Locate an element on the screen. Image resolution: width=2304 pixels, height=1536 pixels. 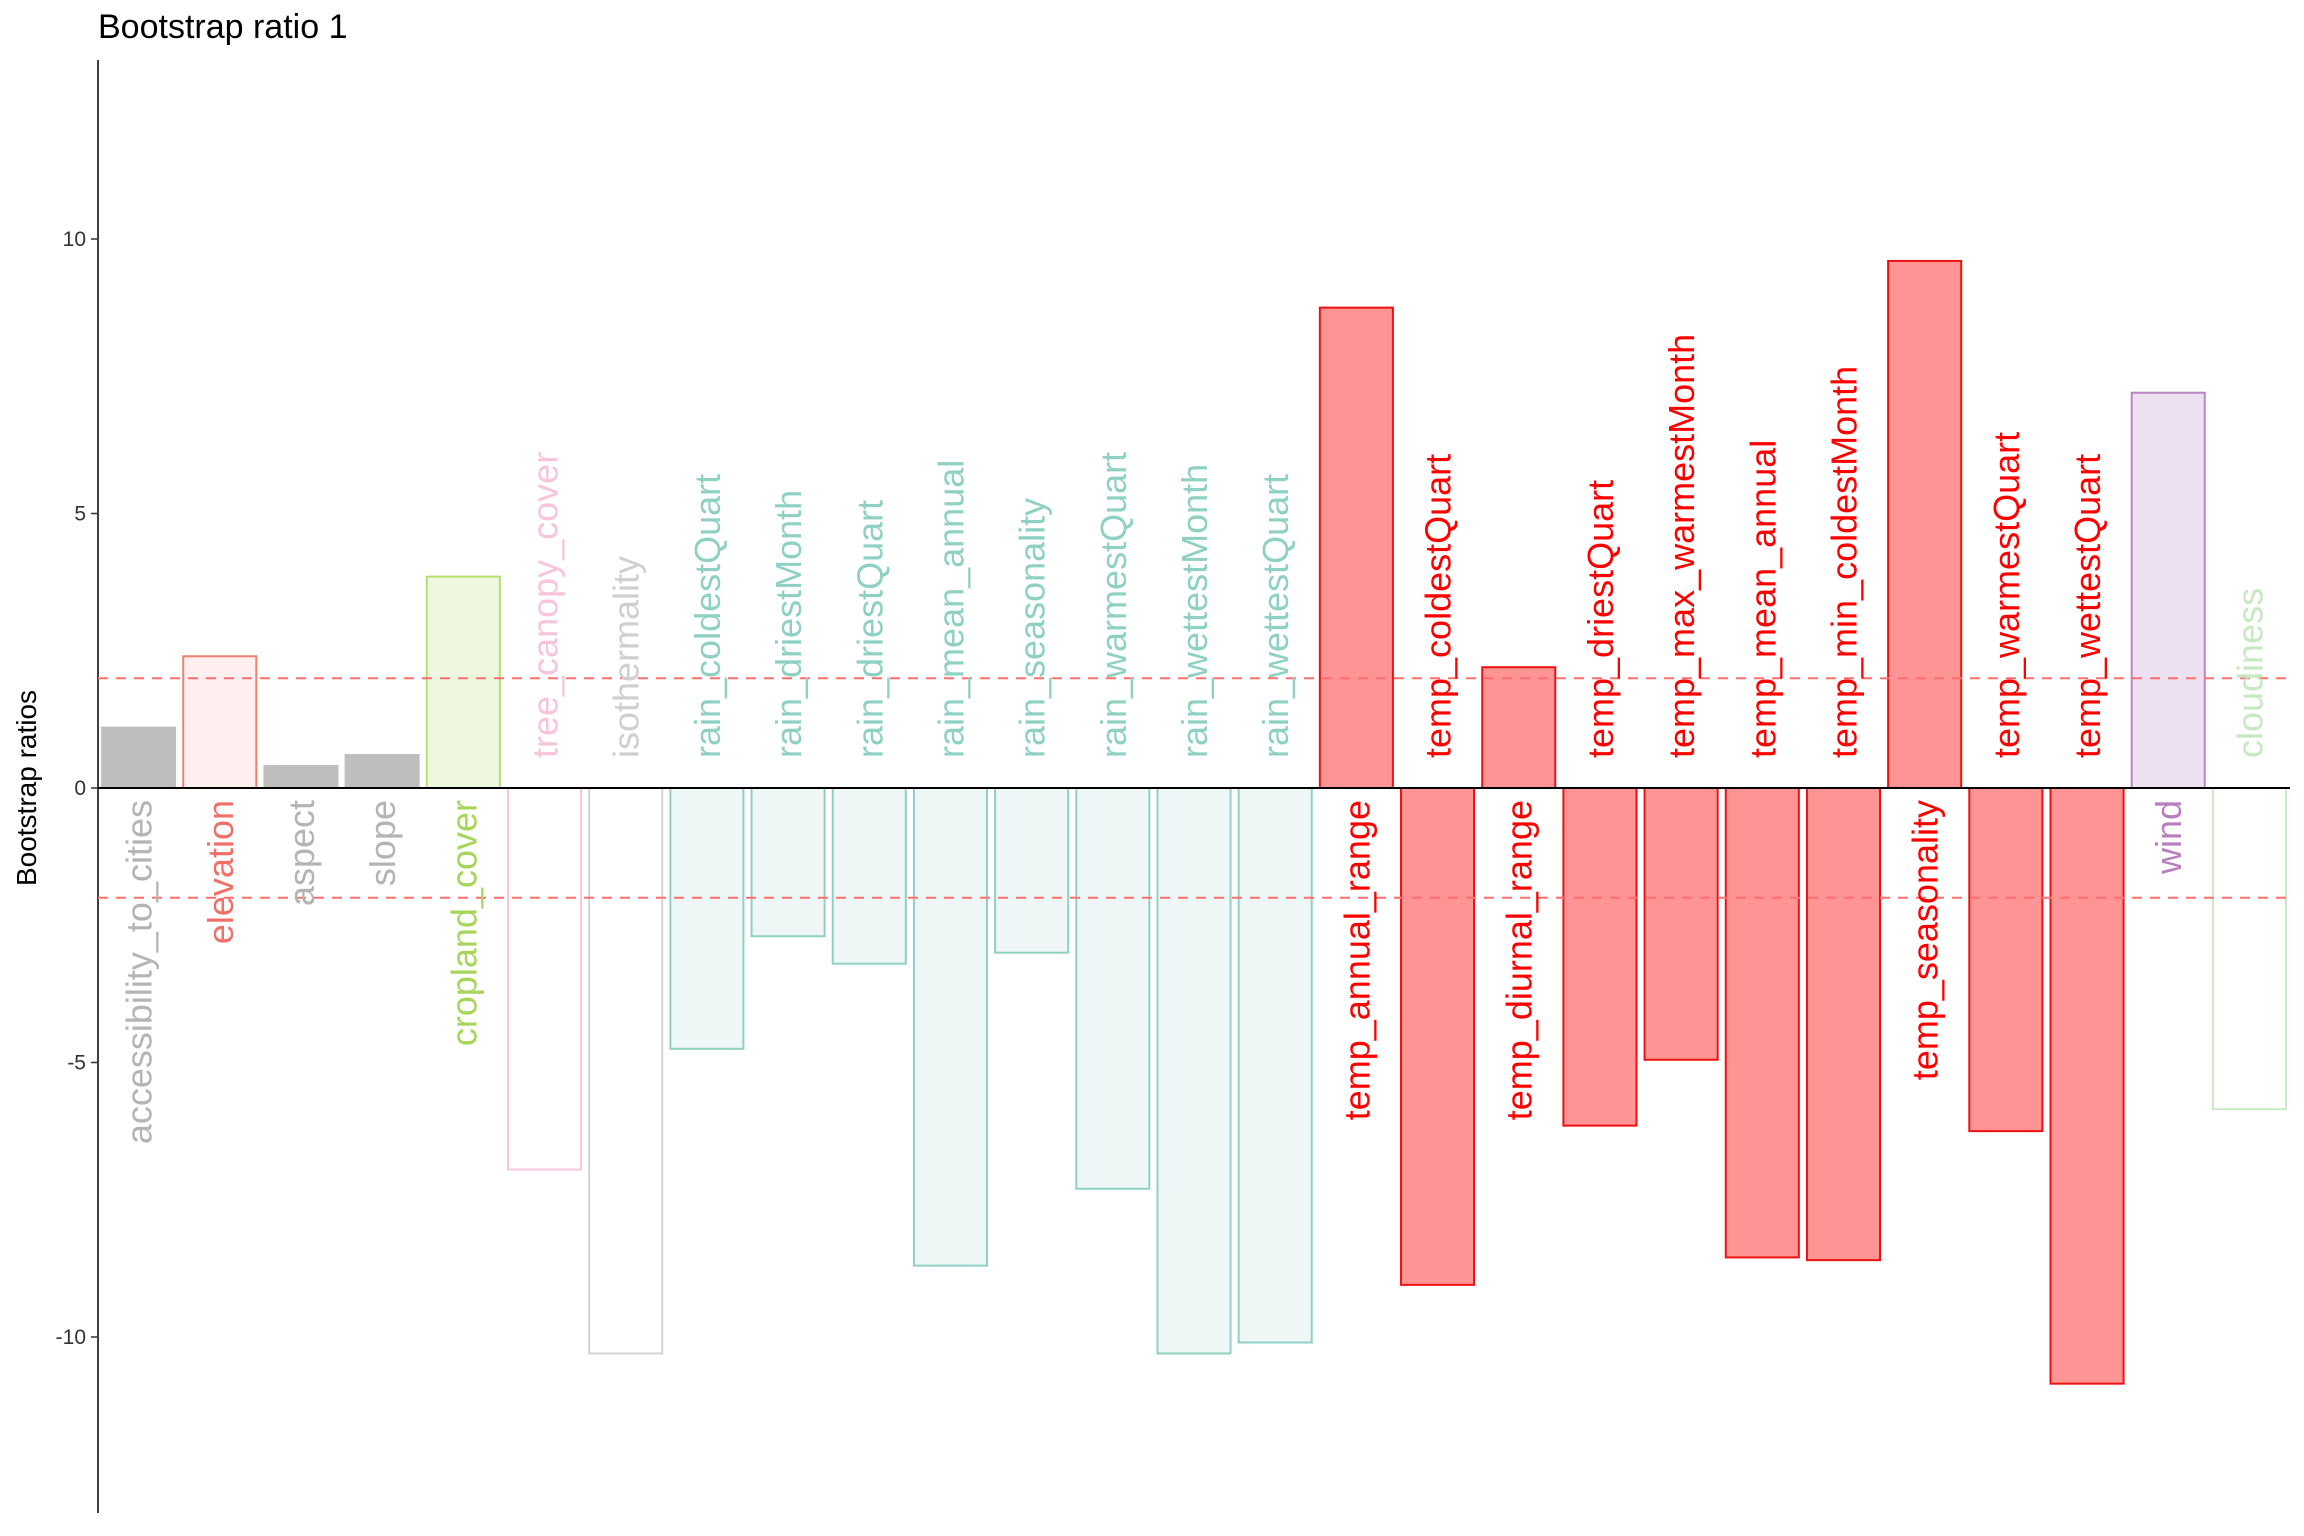
bar-temp_mean_annual is located at coordinates (1762, 1023).